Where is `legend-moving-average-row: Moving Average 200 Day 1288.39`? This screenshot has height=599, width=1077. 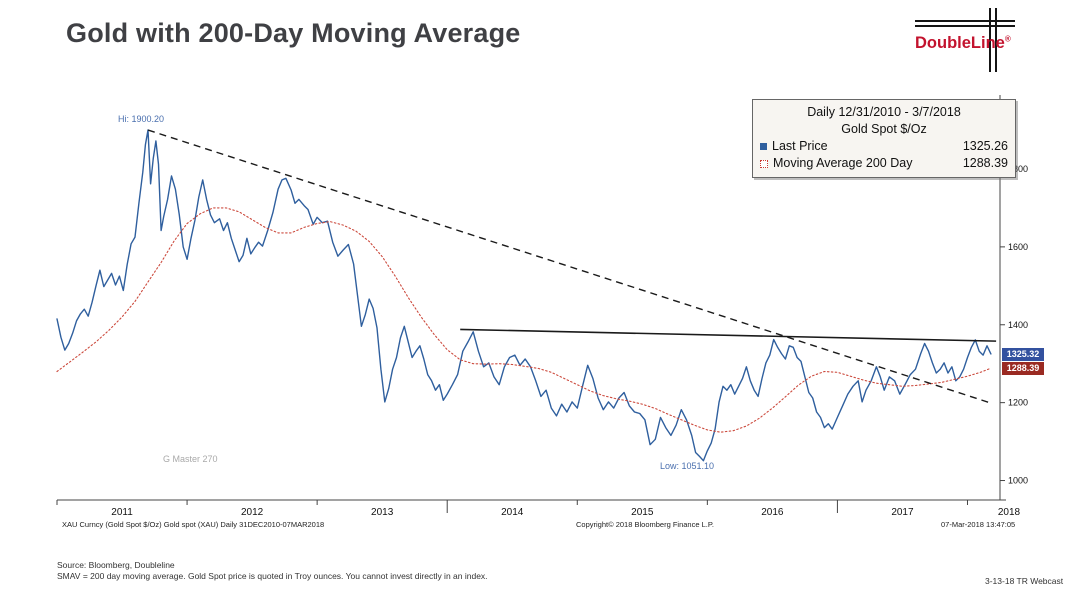 legend-moving-average-row: Moving Average 200 Day 1288.39 is located at coordinates (884, 163).